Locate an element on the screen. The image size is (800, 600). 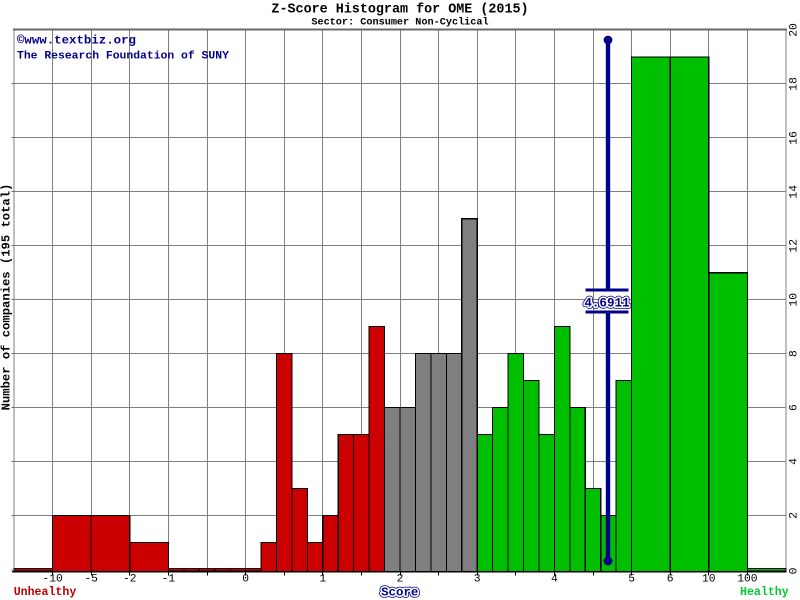
svg-text: 1 is located at coordinates (322, 580).